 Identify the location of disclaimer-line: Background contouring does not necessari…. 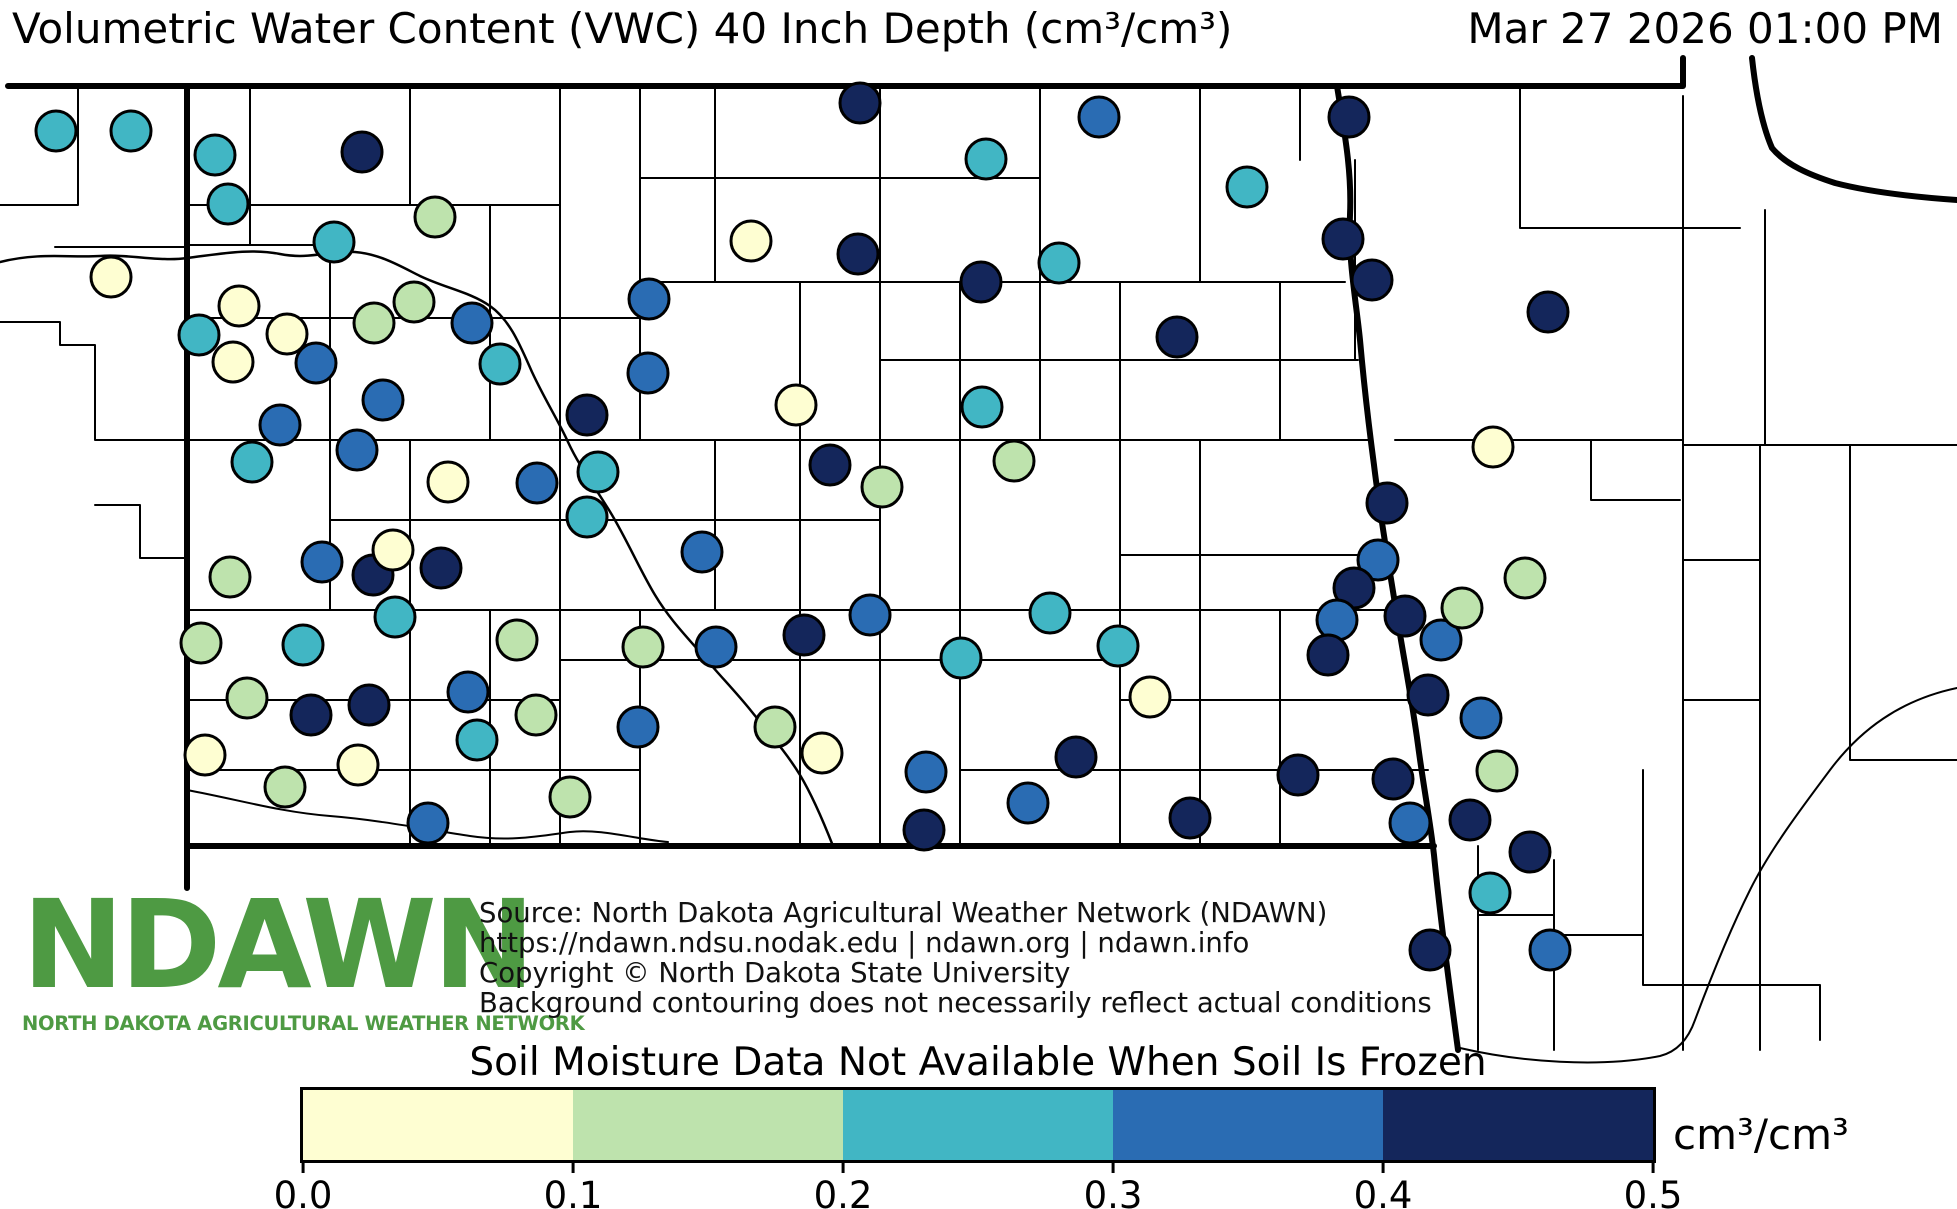
(955, 1003).